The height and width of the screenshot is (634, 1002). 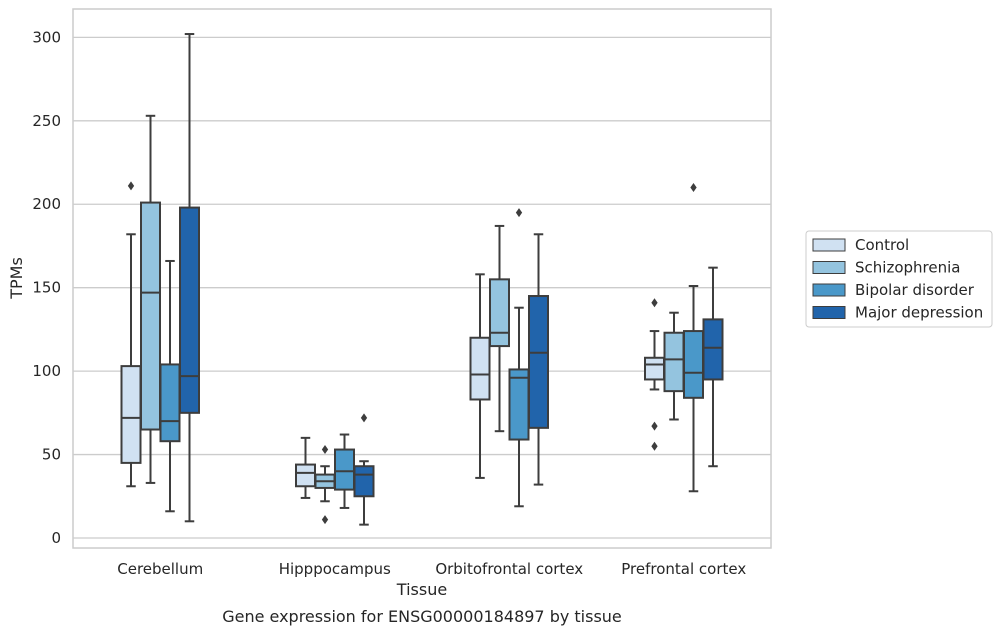 I want to click on y-tick-label: 200, so click(x=46, y=204).